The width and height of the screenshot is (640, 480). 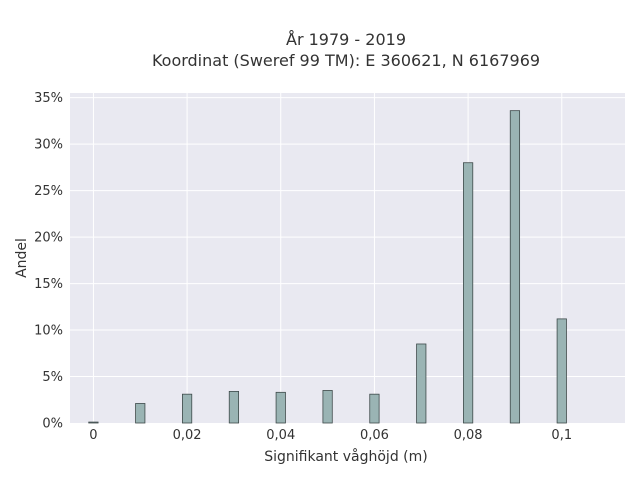 What do you see at coordinates (48, 98) in the screenshot?
I see `y-tick-label: 35%` at bounding box center [48, 98].